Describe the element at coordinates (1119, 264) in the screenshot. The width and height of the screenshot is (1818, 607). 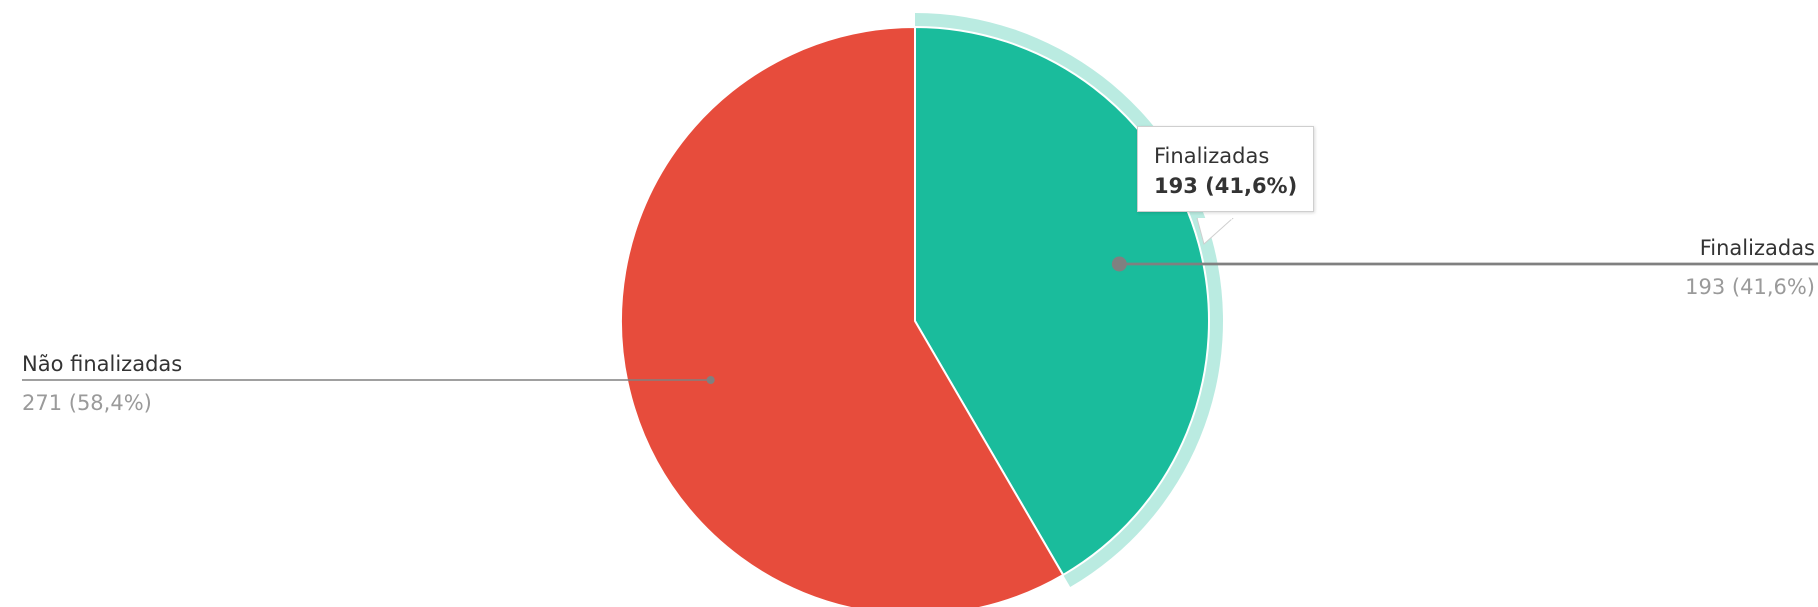
I see `leader-dot-finalizadas` at that location.